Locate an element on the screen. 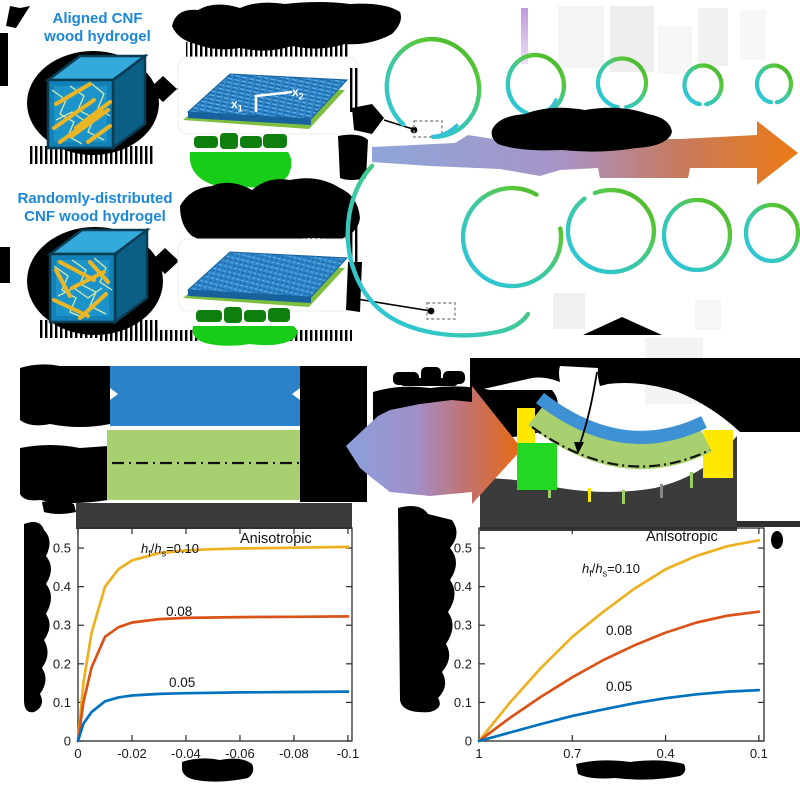 This screenshot has width=800, height=792. redacted-green-label-row1 is located at coordinates (240, 160).